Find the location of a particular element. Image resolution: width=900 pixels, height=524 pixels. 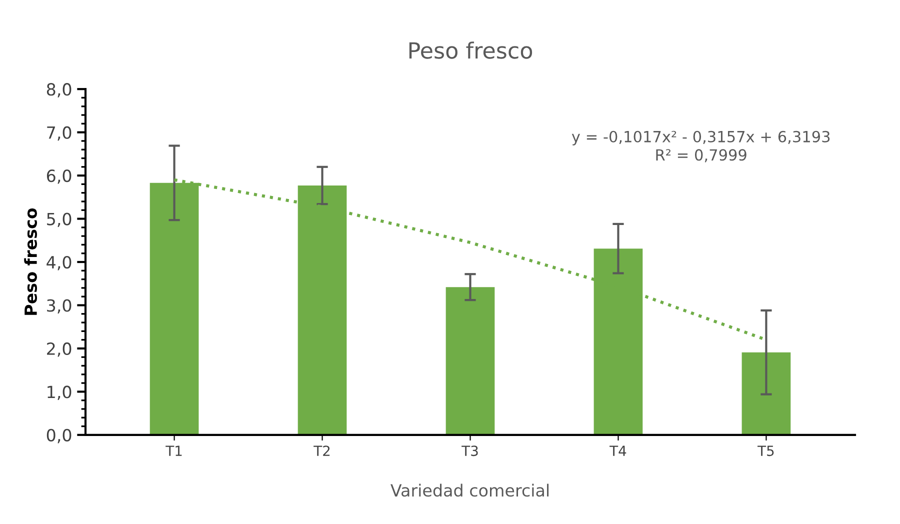

y-tick-label: 4,0 is located at coordinates (59, 263).